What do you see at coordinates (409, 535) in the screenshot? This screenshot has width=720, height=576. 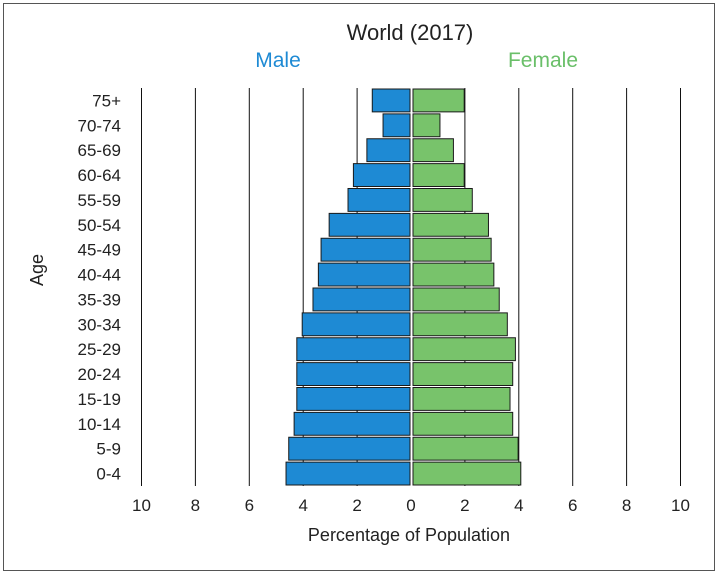 I see `x-axis-title: Percentage of Population` at bounding box center [409, 535].